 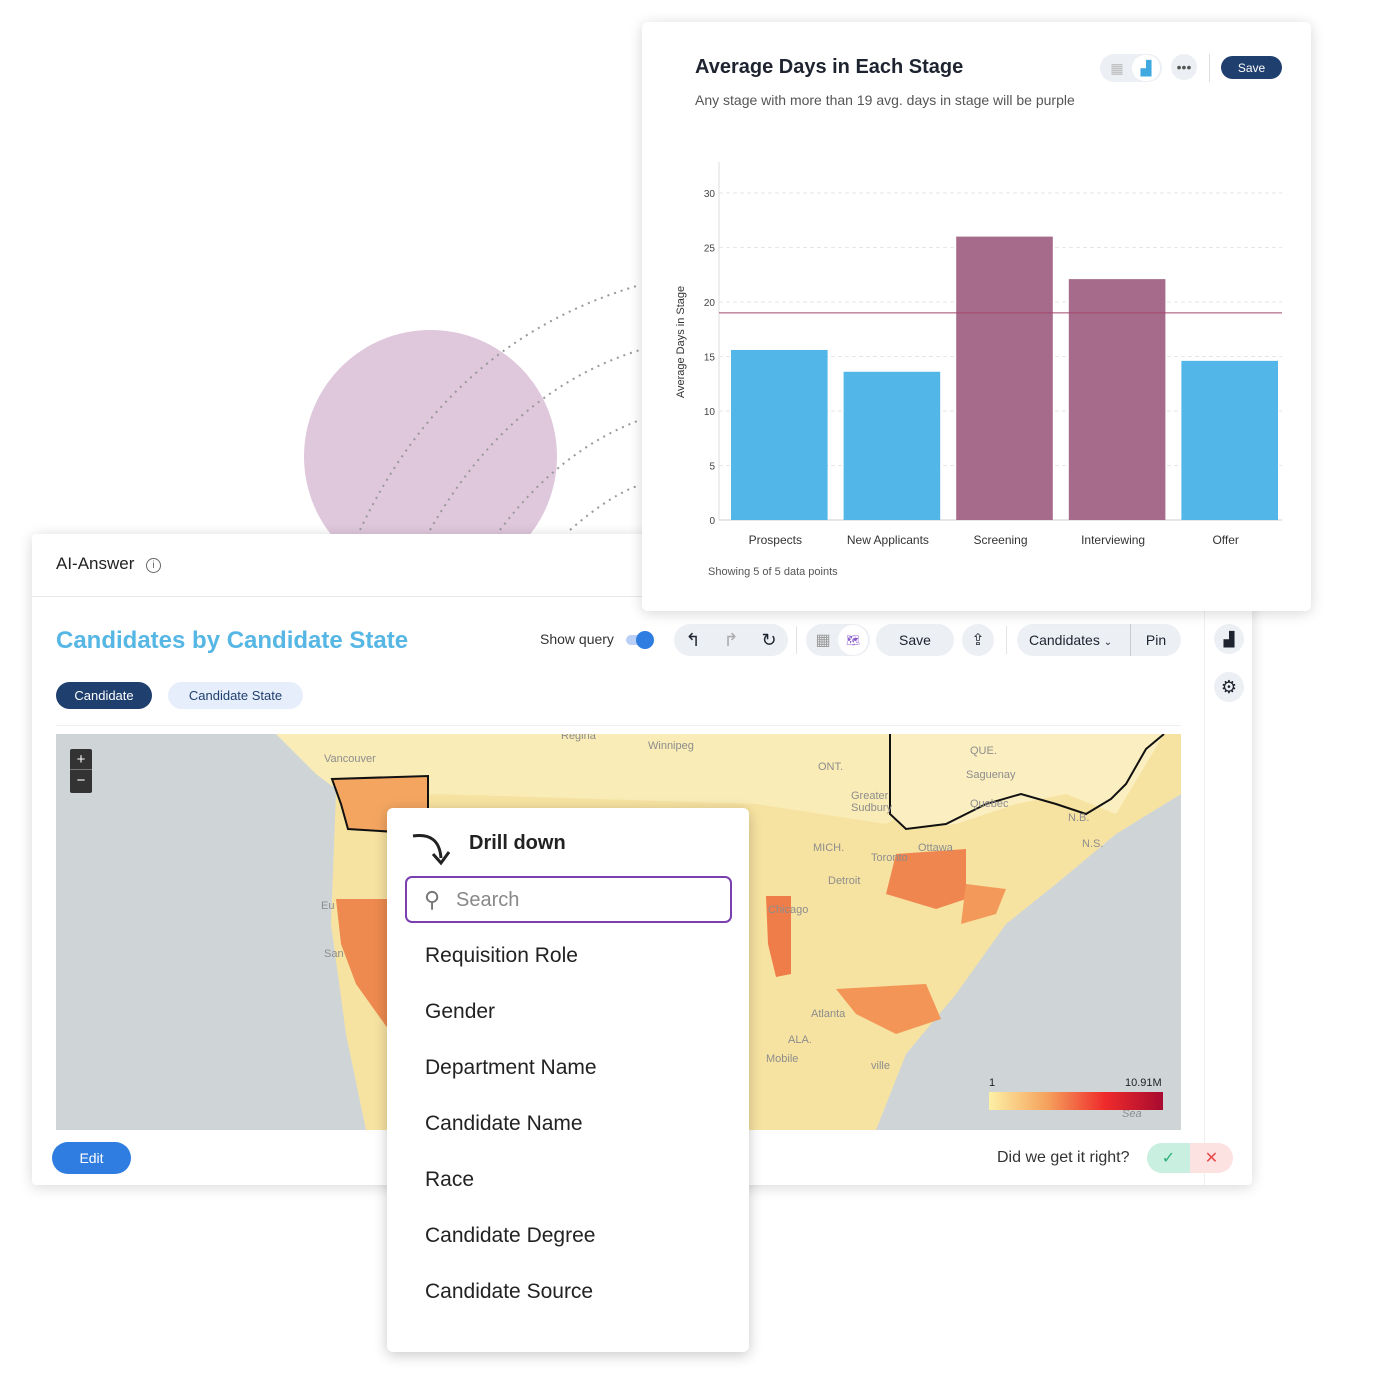 What do you see at coordinates (1000, 540) in the screenshot?
I see `x-tick-label: Screening` at bounding box center [1000, 540].